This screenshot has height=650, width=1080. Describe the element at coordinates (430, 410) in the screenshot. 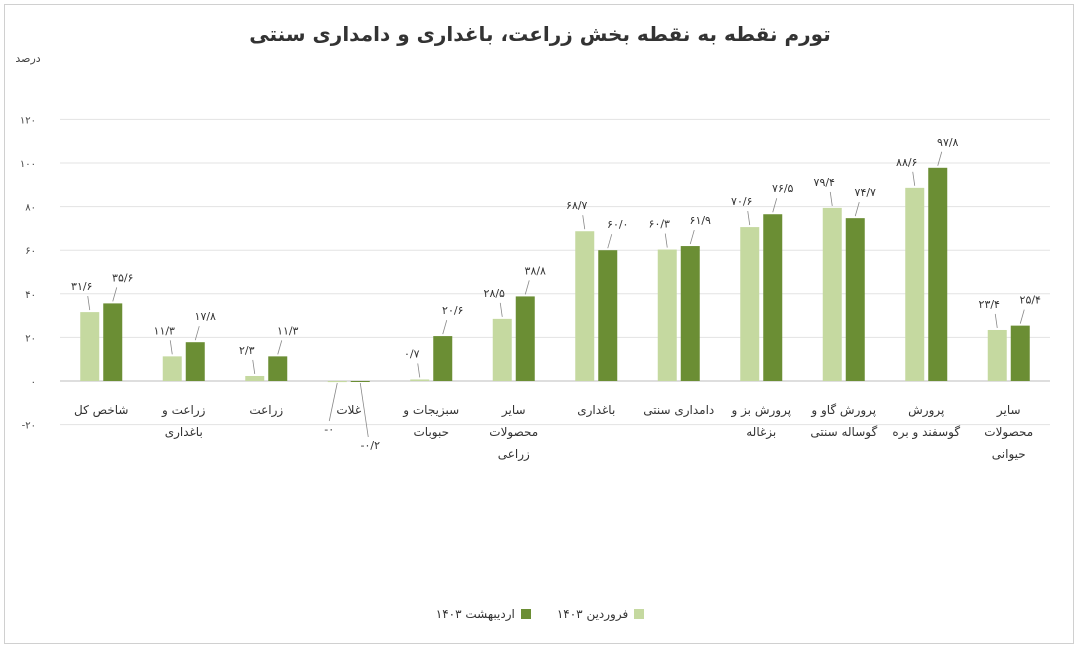

I see `x-tick-label: سبزیجات و` at that location.